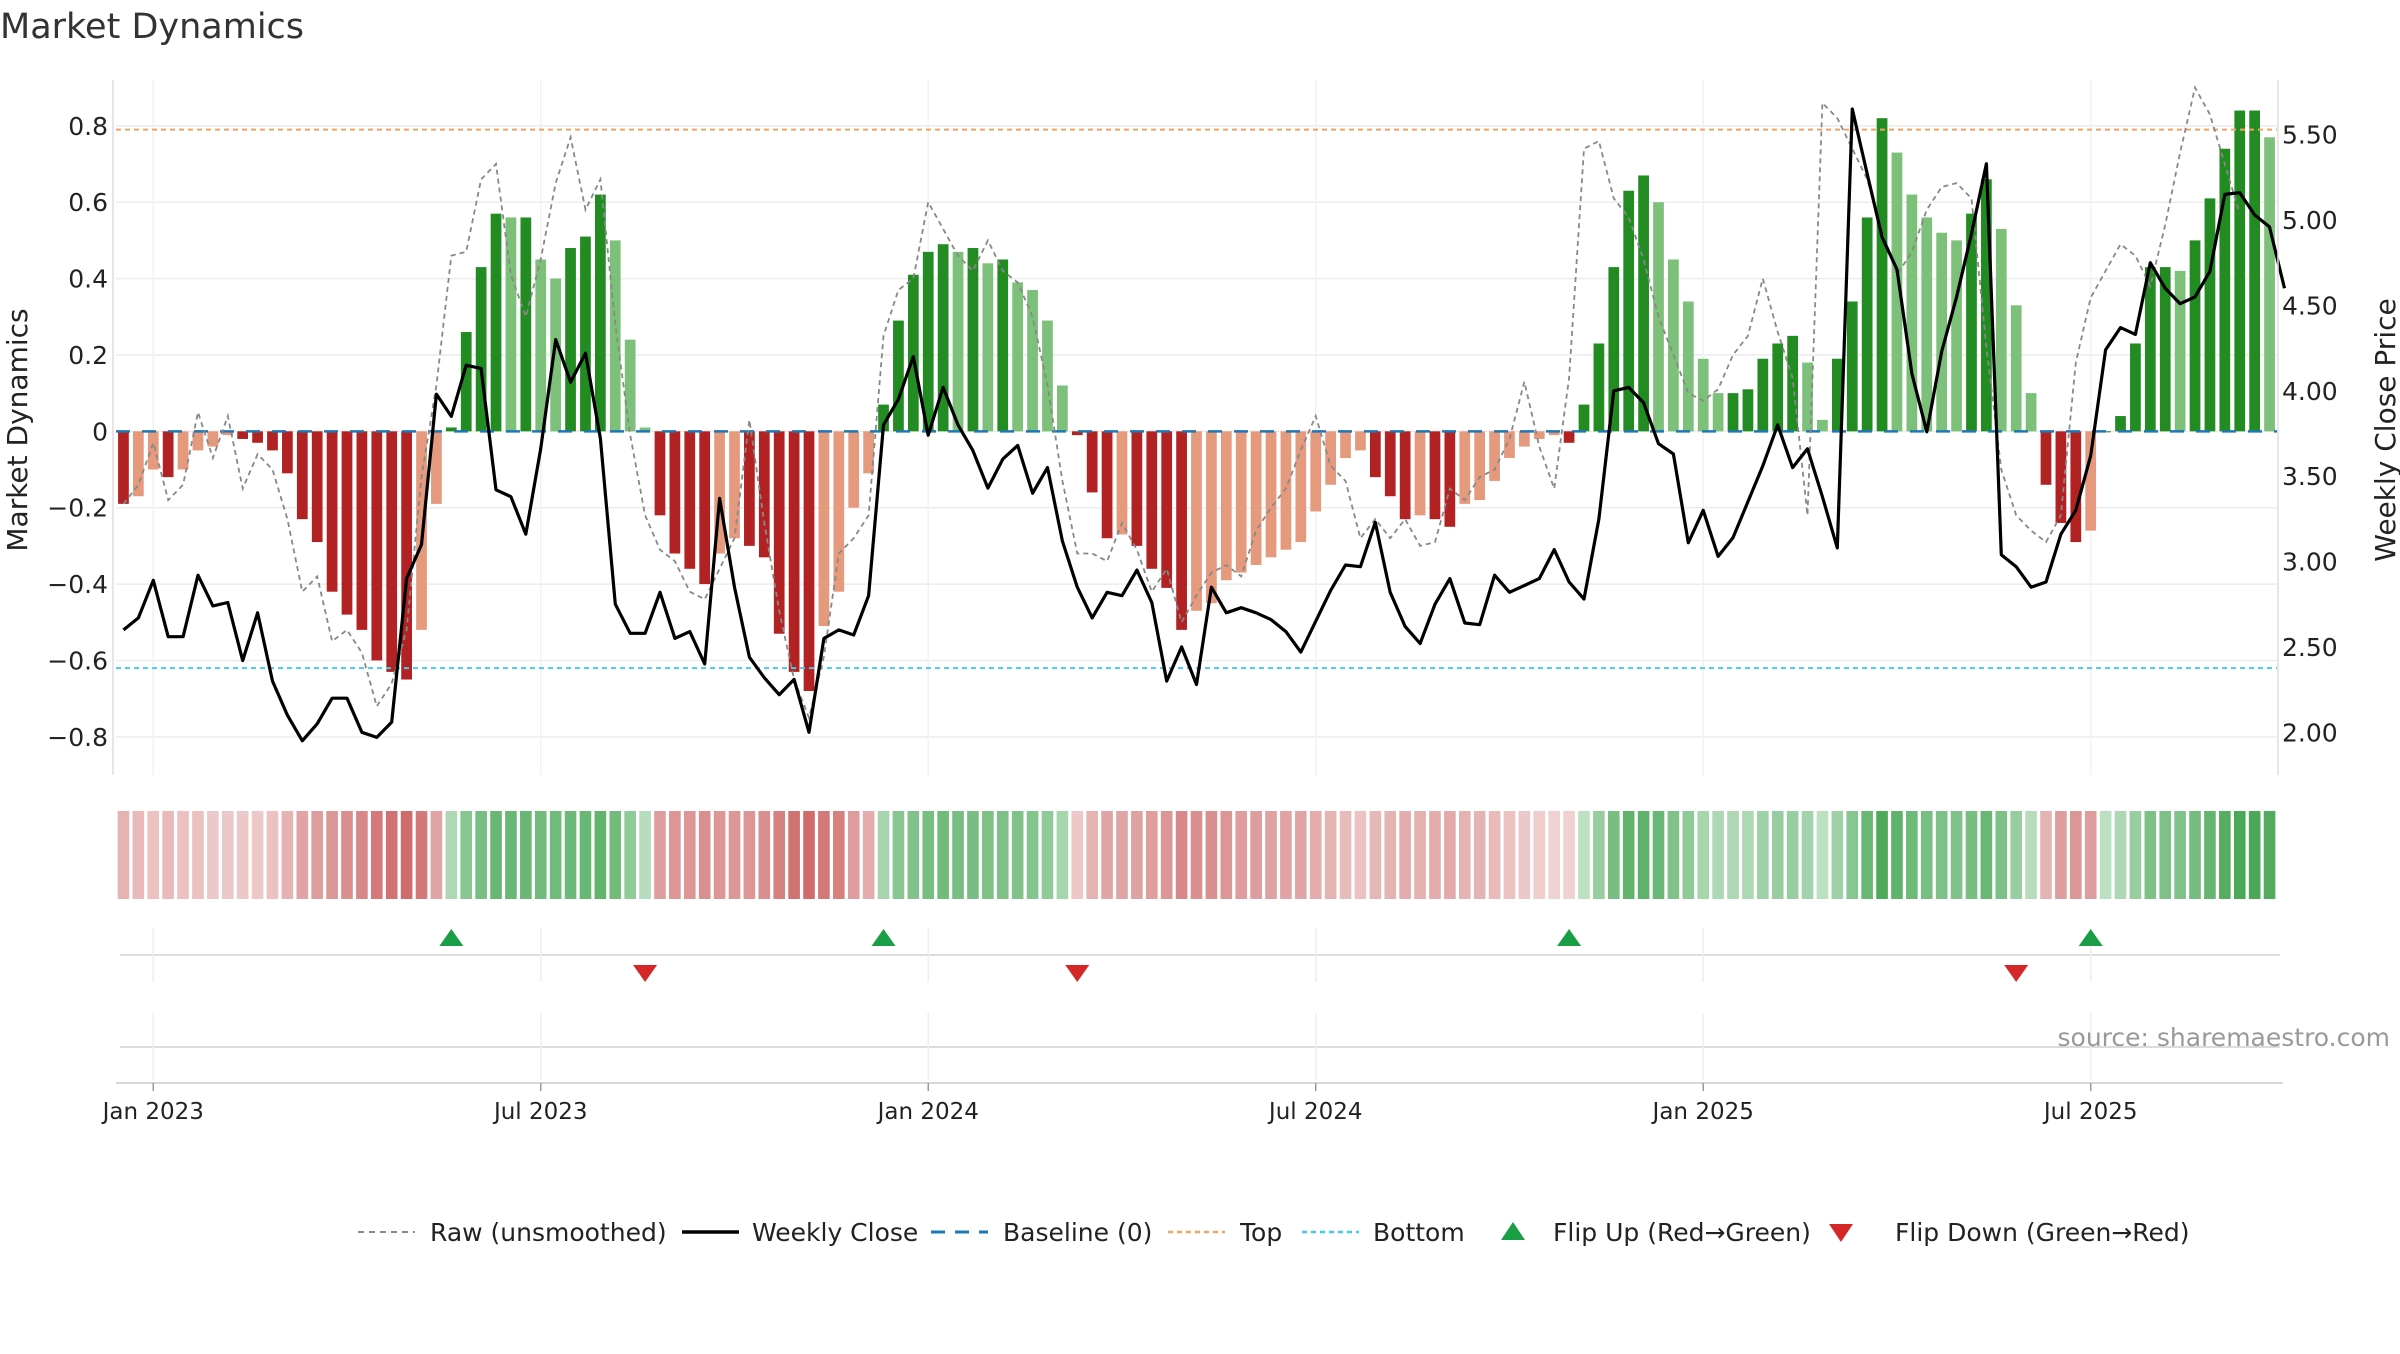 The width and height of the screenshot is (2400, 1354). Describe the element at coordinates (2384, 429) in the screenshot. I see `y-axis-label-right: Weekly Close Price` at that location.